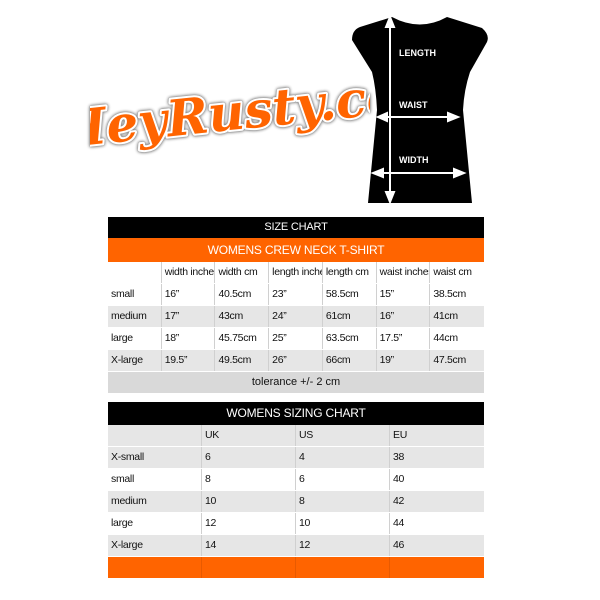 The height and width of the screenshot is (600, 600). What do you see at coordinates (350, 360) in the screenshot?
I see `table-cell: 66cm` at bounding box center [350, 360].